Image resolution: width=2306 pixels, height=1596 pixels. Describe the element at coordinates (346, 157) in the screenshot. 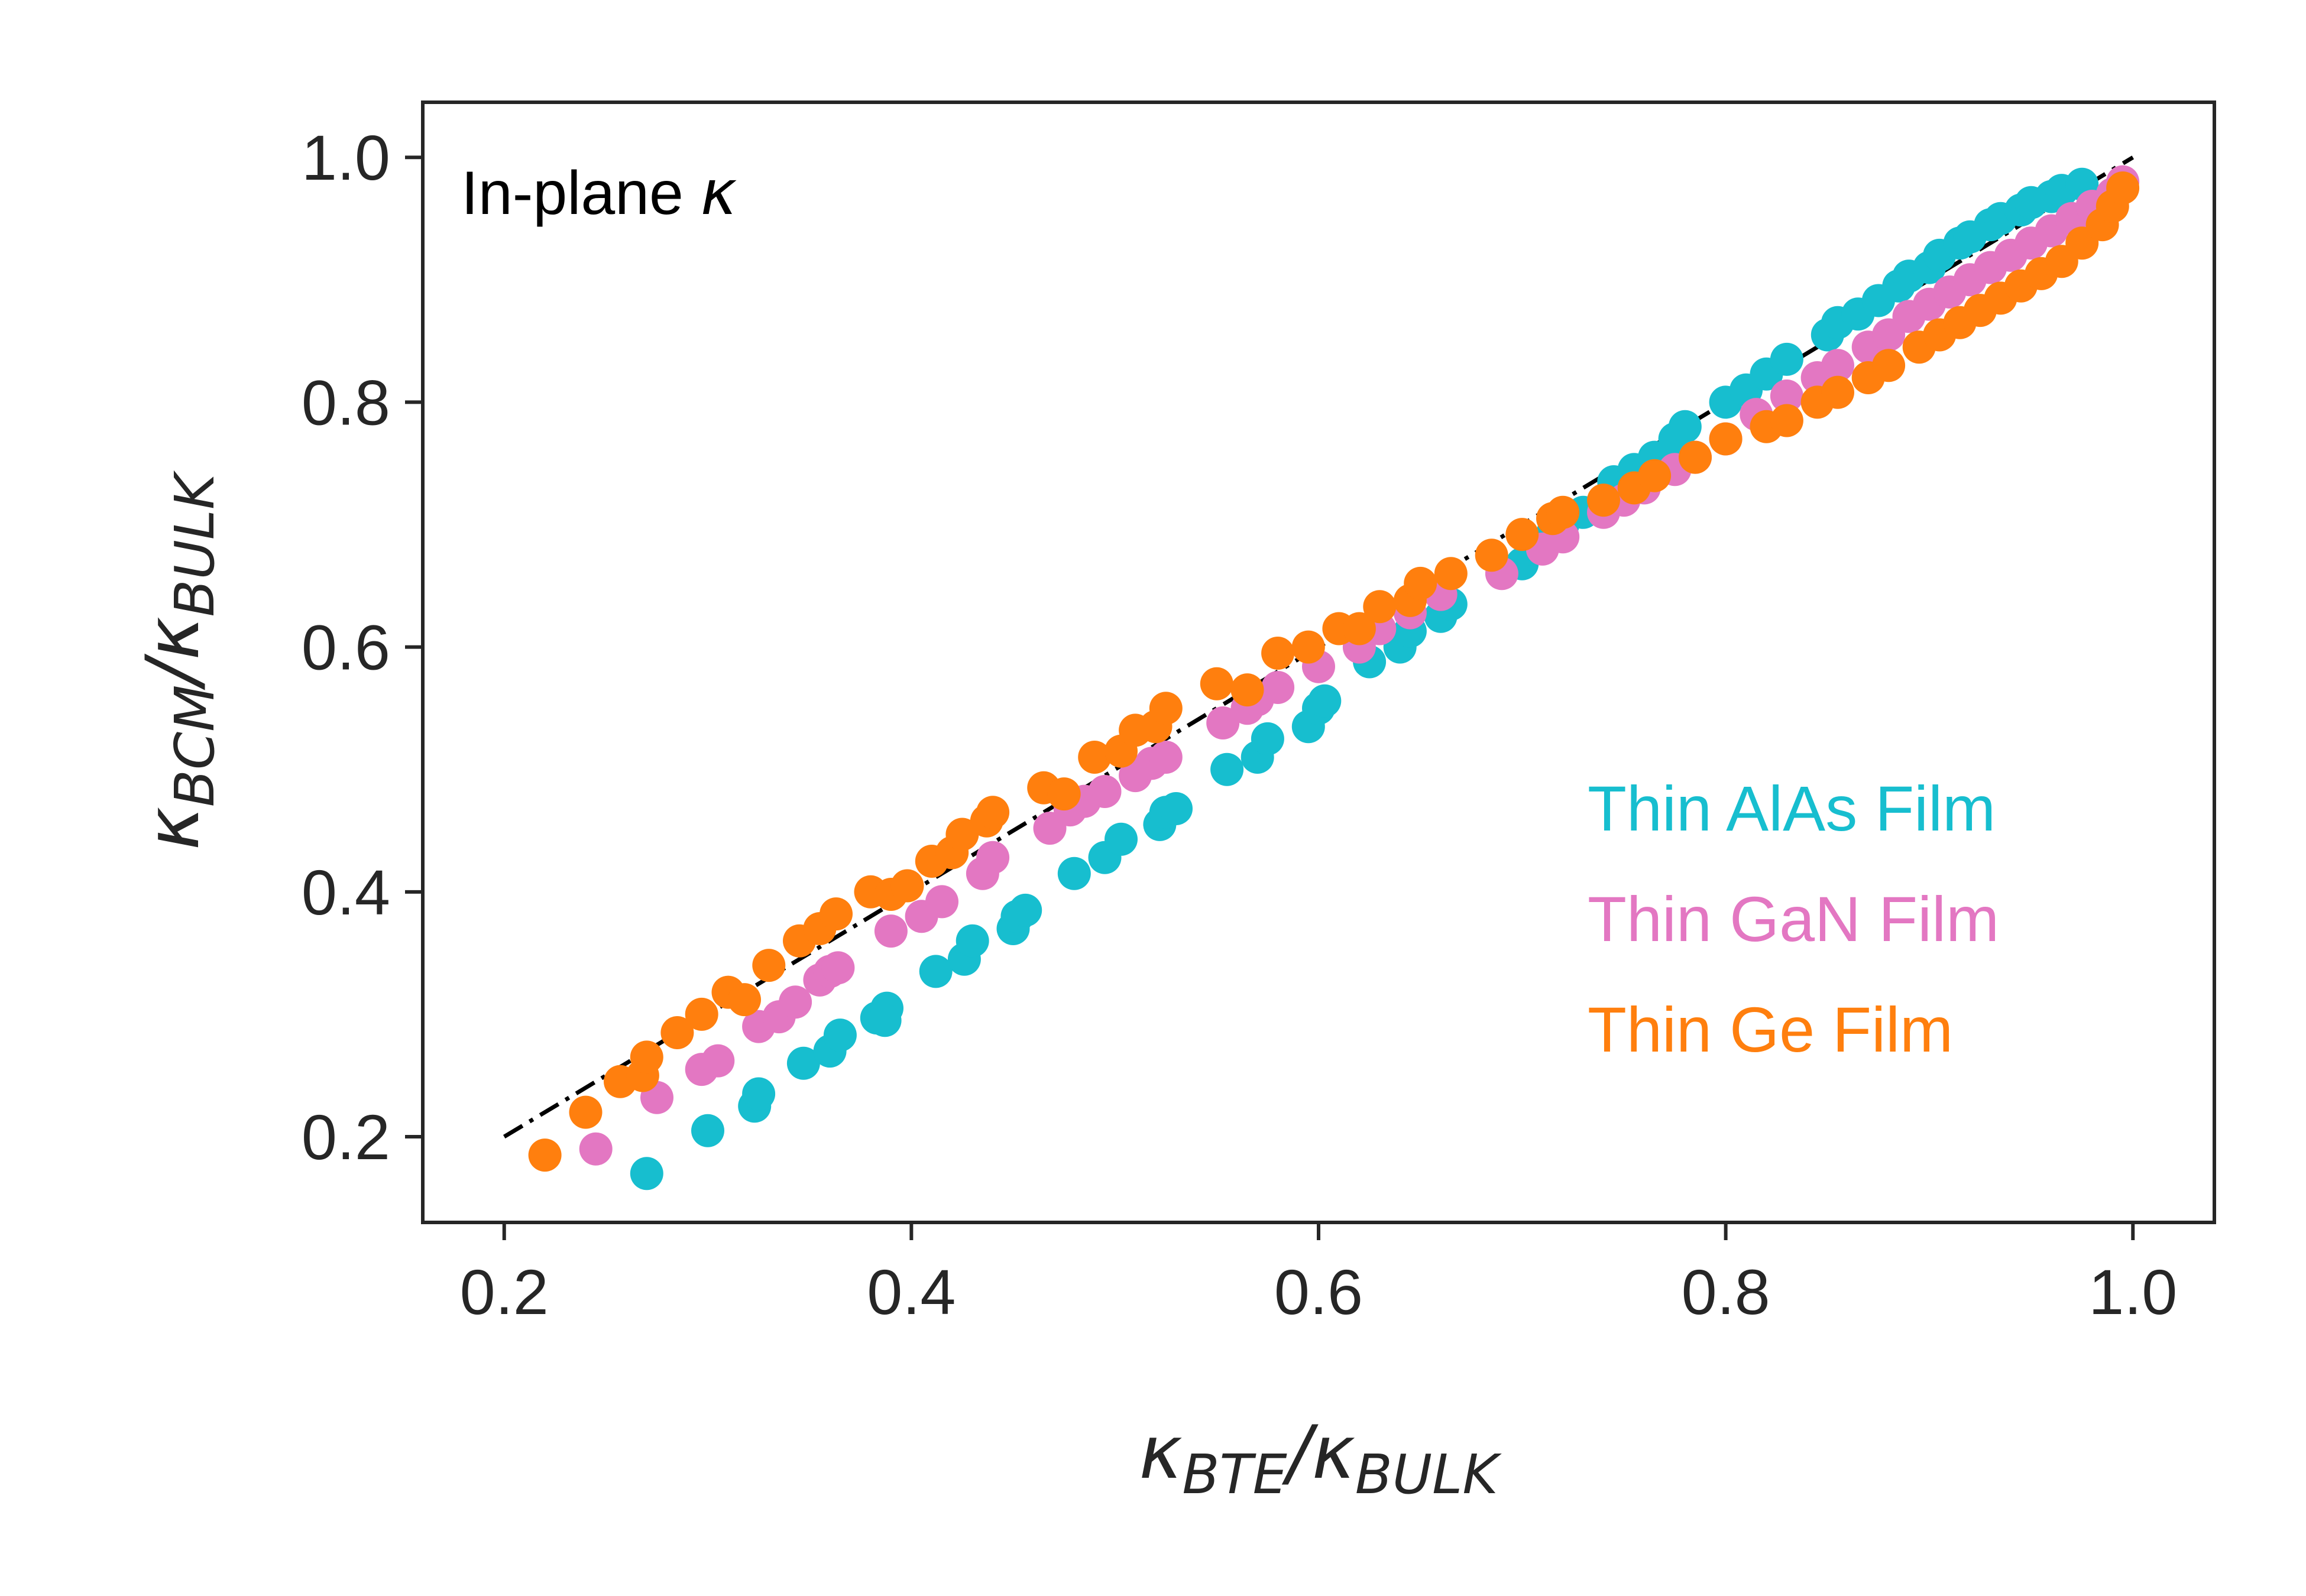

I see `y-tick-label: 1.0` at that location.